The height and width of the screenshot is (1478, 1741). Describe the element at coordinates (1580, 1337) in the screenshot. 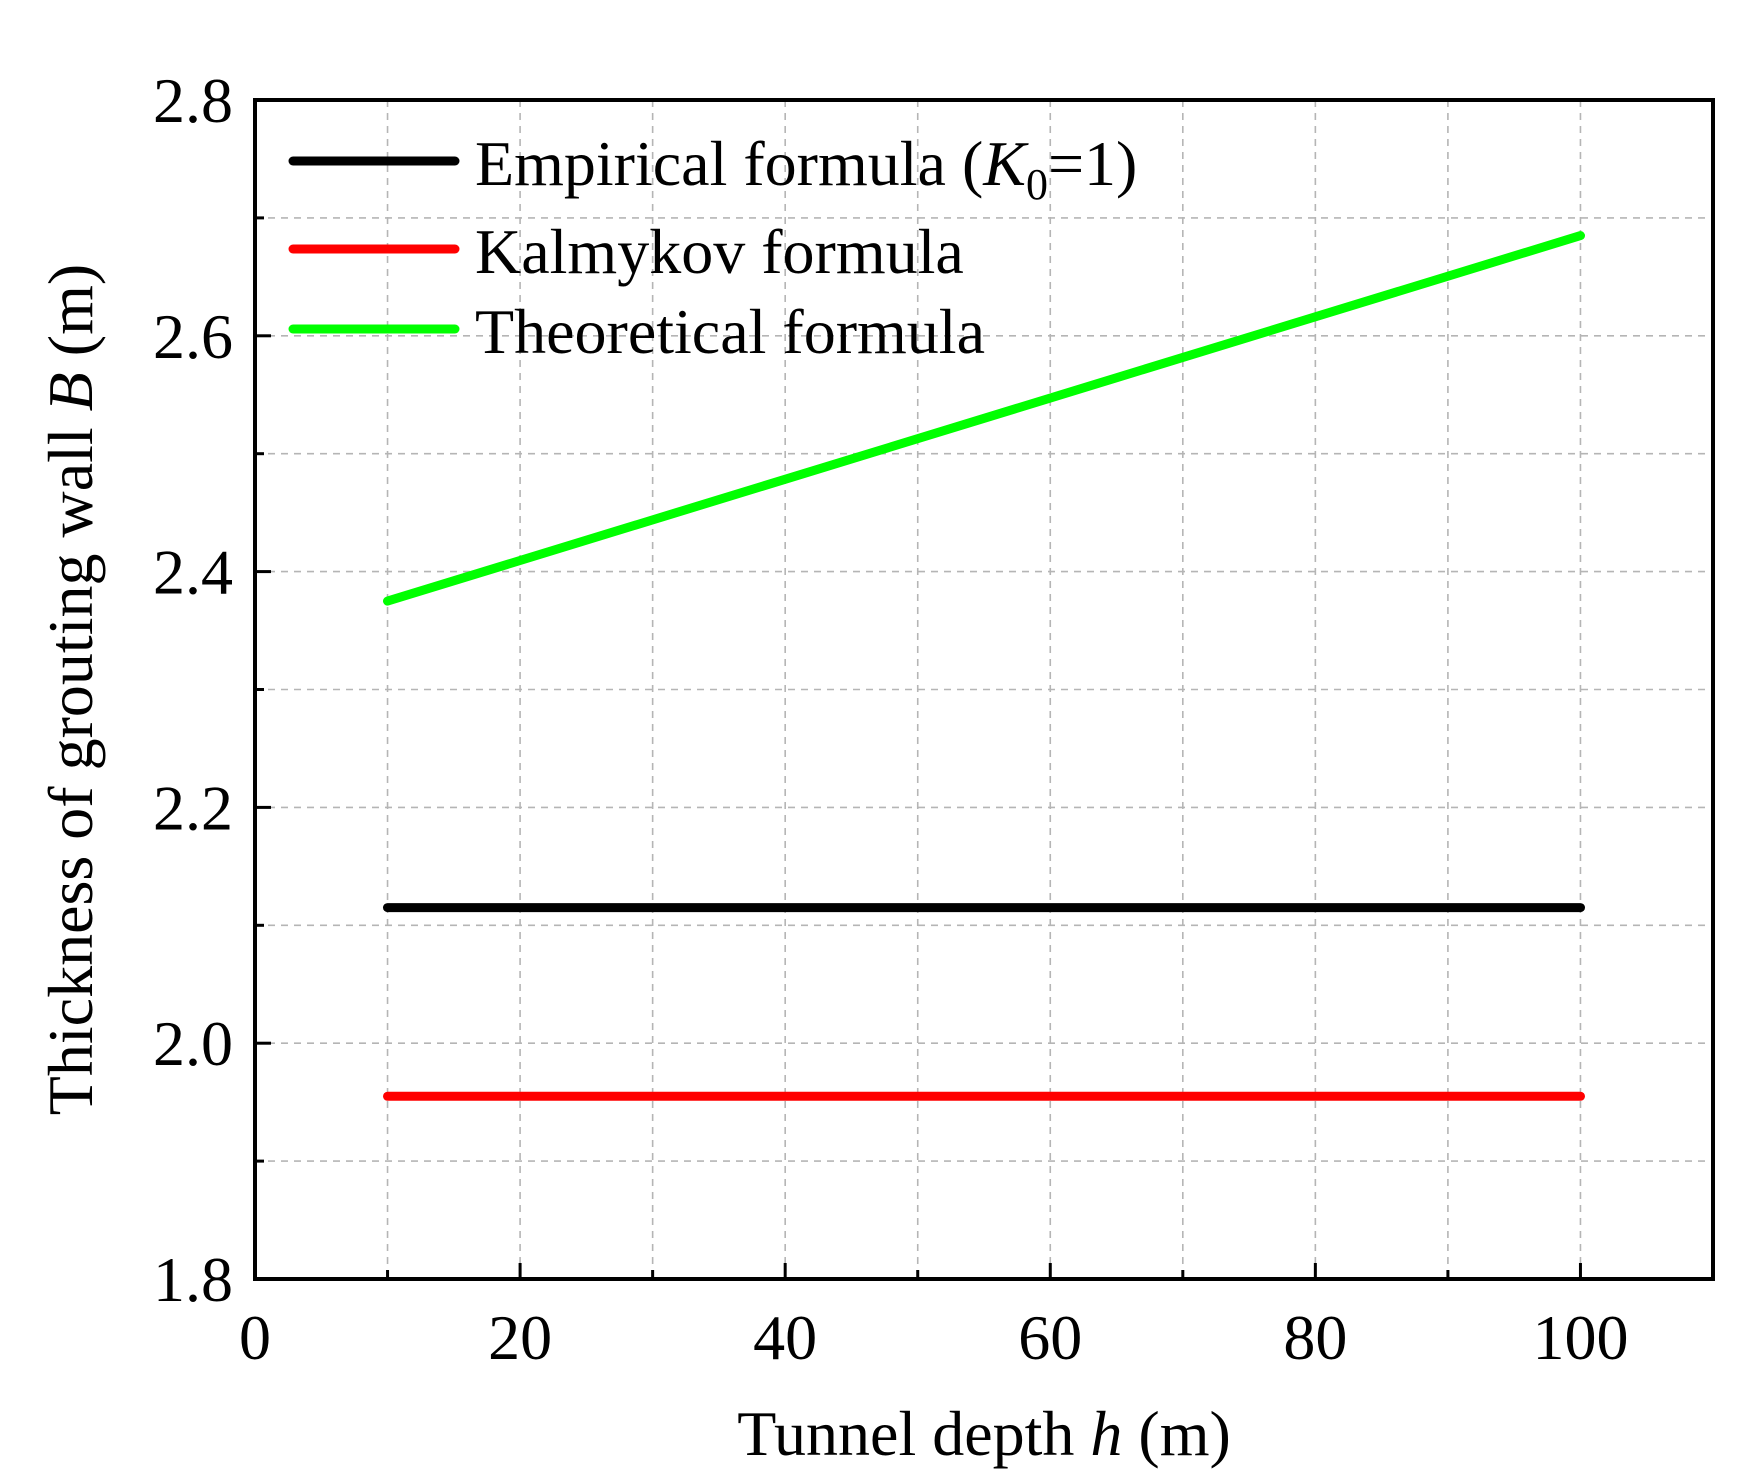

I see `x-tick-label: 100` at that location.